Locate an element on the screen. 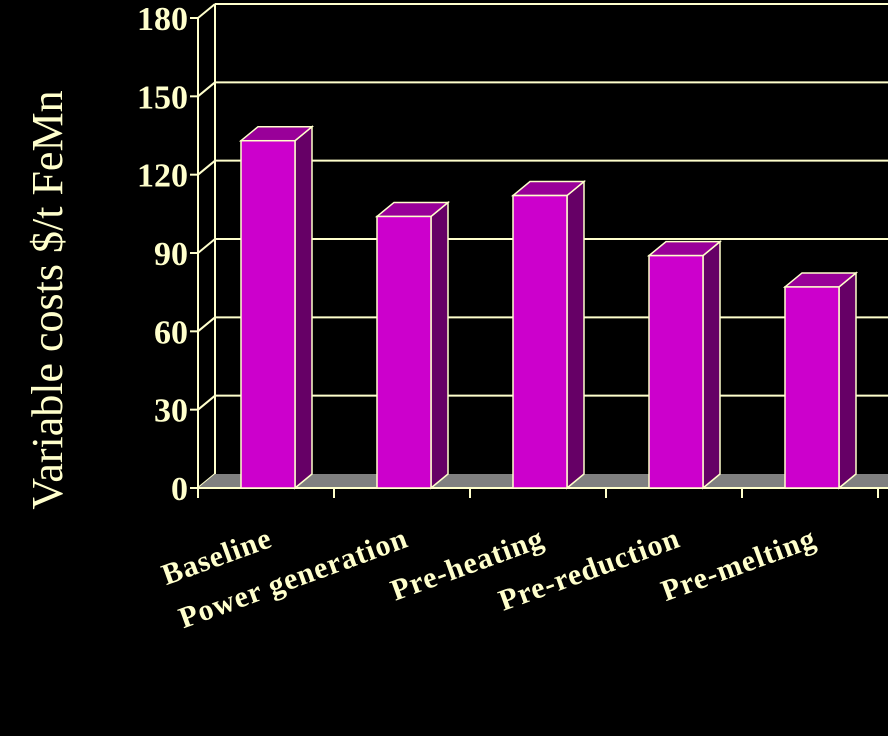 This screenshot has height=736, width=888. y-axis-label: Variable costs $/t FeMn is located at coordinates (47, 299).